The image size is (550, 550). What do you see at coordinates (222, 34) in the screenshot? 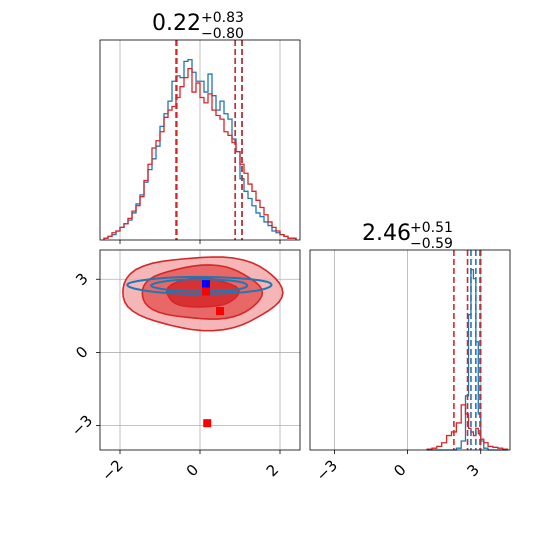
I see `title-param-1-minus: −0.80` at bounding box center [222, 34].